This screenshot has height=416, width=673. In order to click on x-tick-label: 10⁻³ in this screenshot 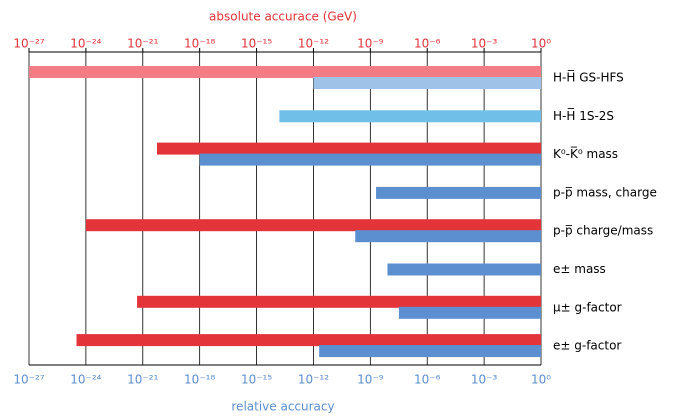, I will do `click(484, 380)`.